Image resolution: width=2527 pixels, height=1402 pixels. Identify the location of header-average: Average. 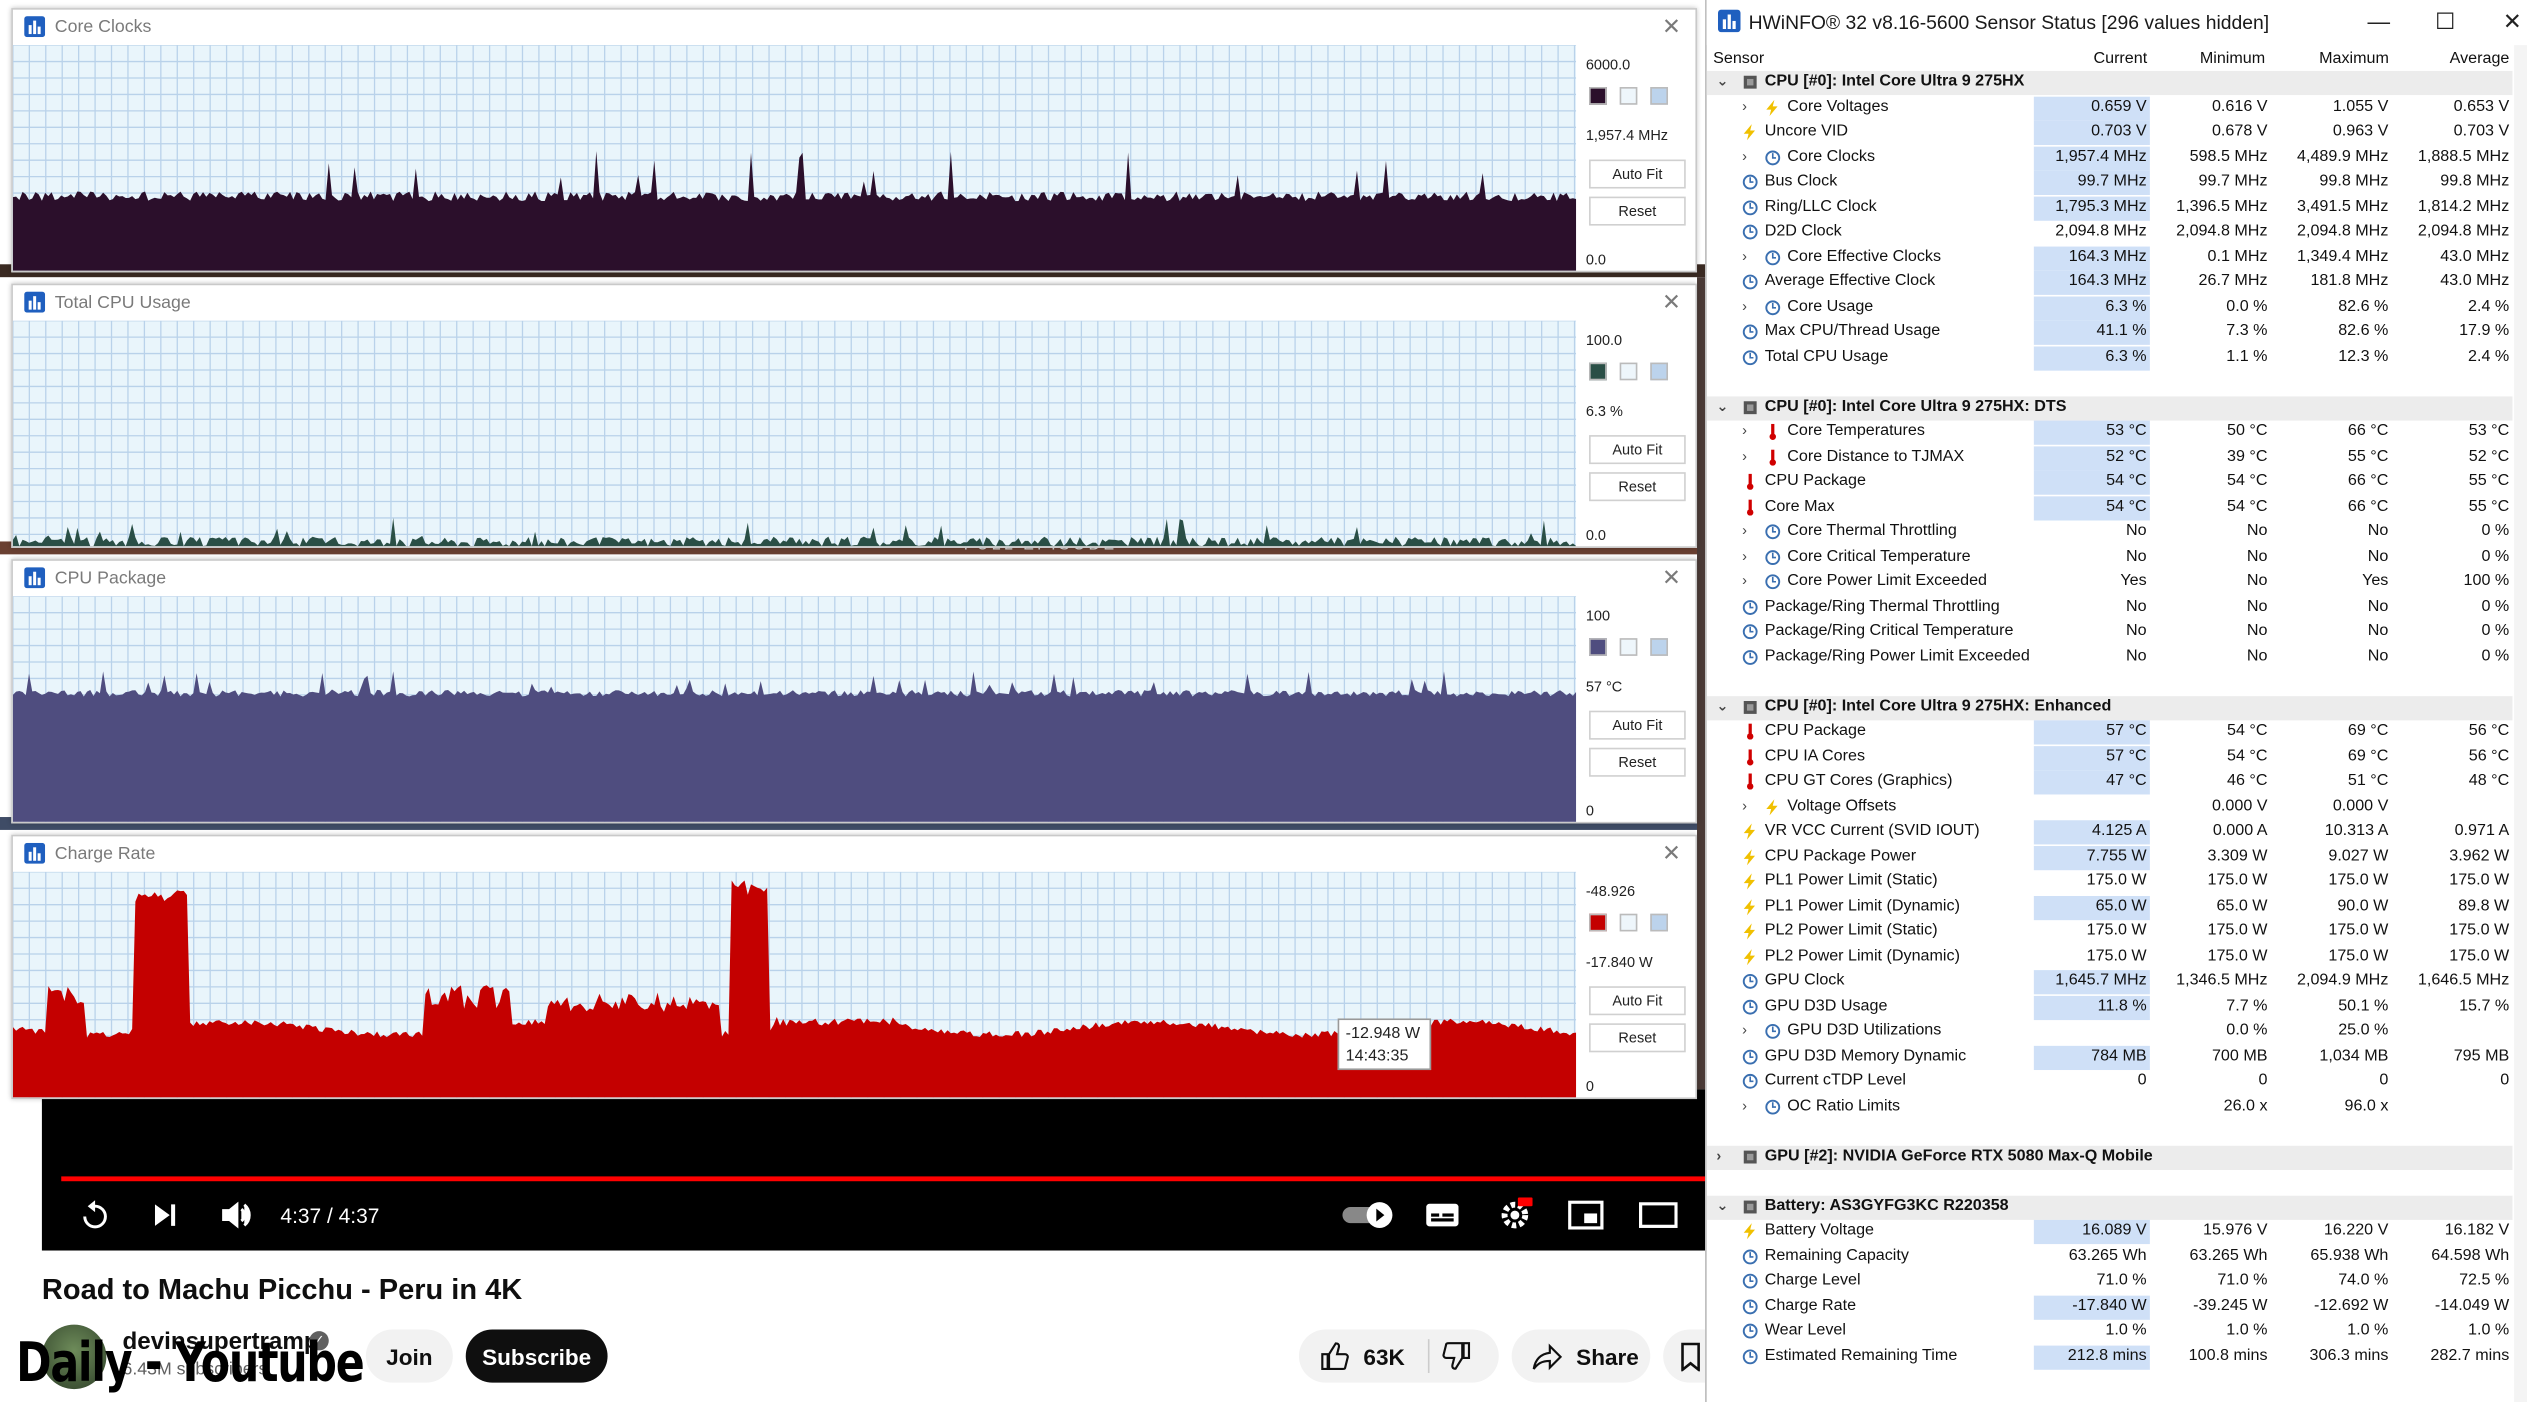
(2479, 58).